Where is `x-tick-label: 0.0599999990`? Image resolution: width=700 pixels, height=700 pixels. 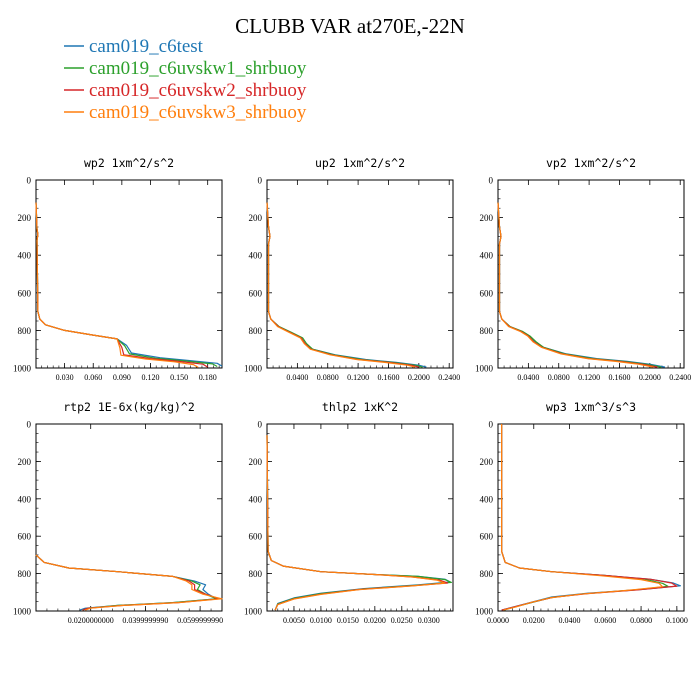 x-tick-label: 0.0599999990 is located at coordinates (200, 620).